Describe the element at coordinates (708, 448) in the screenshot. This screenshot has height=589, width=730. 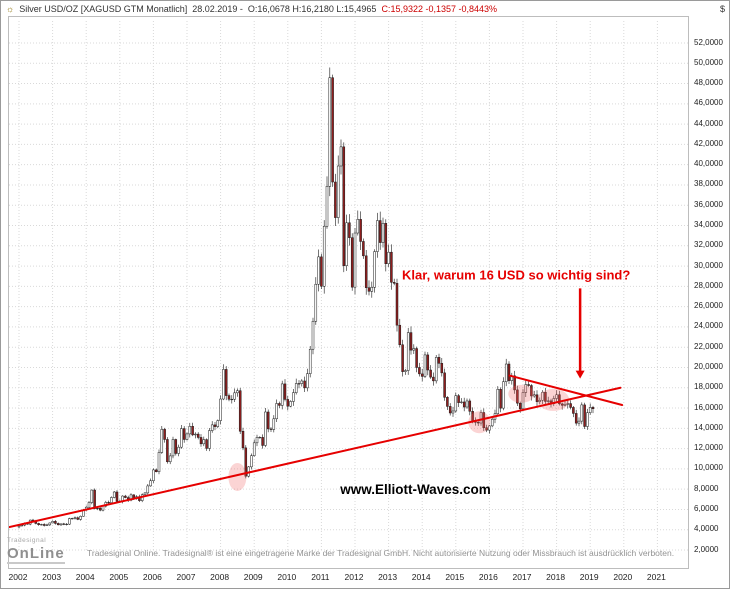
I see `y-axis-tick-label: 12,0000` at that location.